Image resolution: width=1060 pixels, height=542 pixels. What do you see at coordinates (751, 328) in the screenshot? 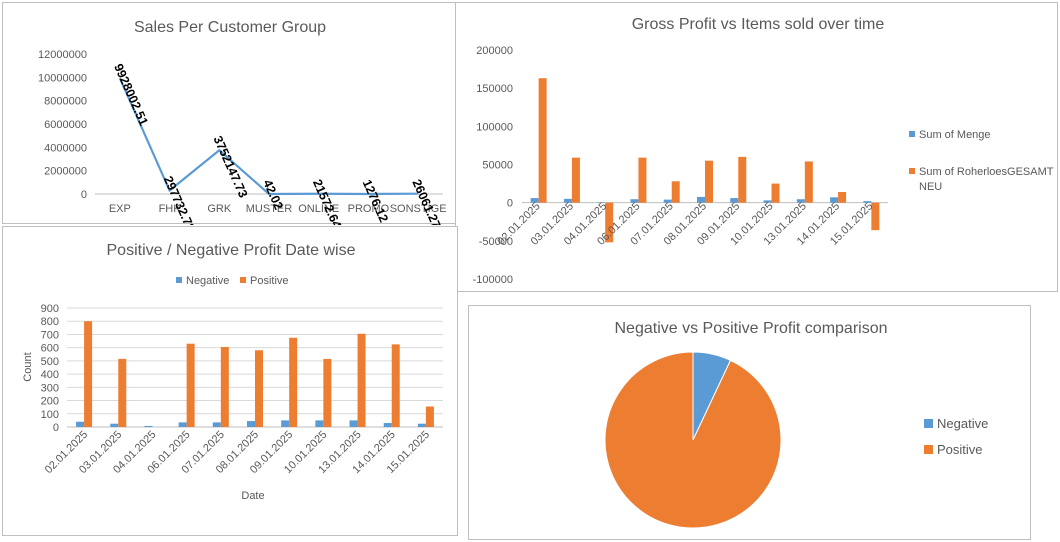
I see `chart-title: Negative vs Positive Profit comparison` at bounding box center [751, 328].